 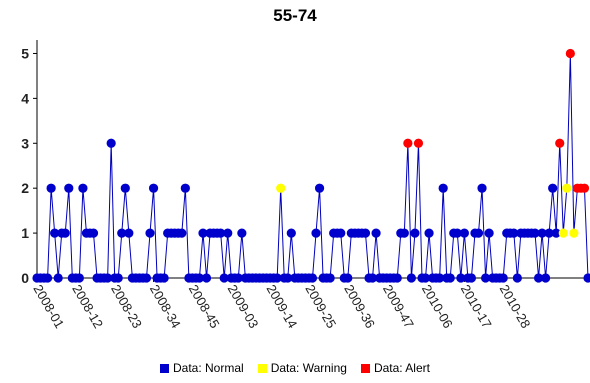 I want to click on y-tick-label: 0, so click(x=25, y=278).